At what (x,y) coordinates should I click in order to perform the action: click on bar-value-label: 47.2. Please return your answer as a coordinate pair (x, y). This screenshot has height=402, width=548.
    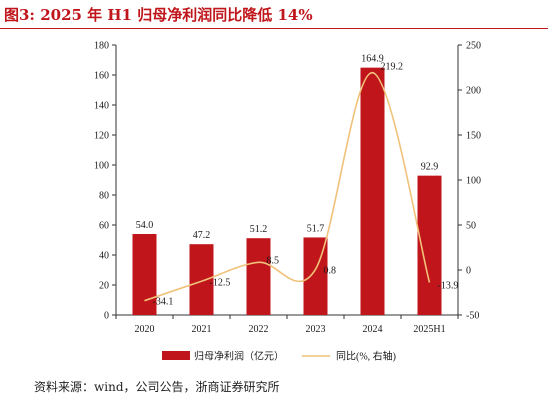
    Looking at the image, I should click on (202, 235).